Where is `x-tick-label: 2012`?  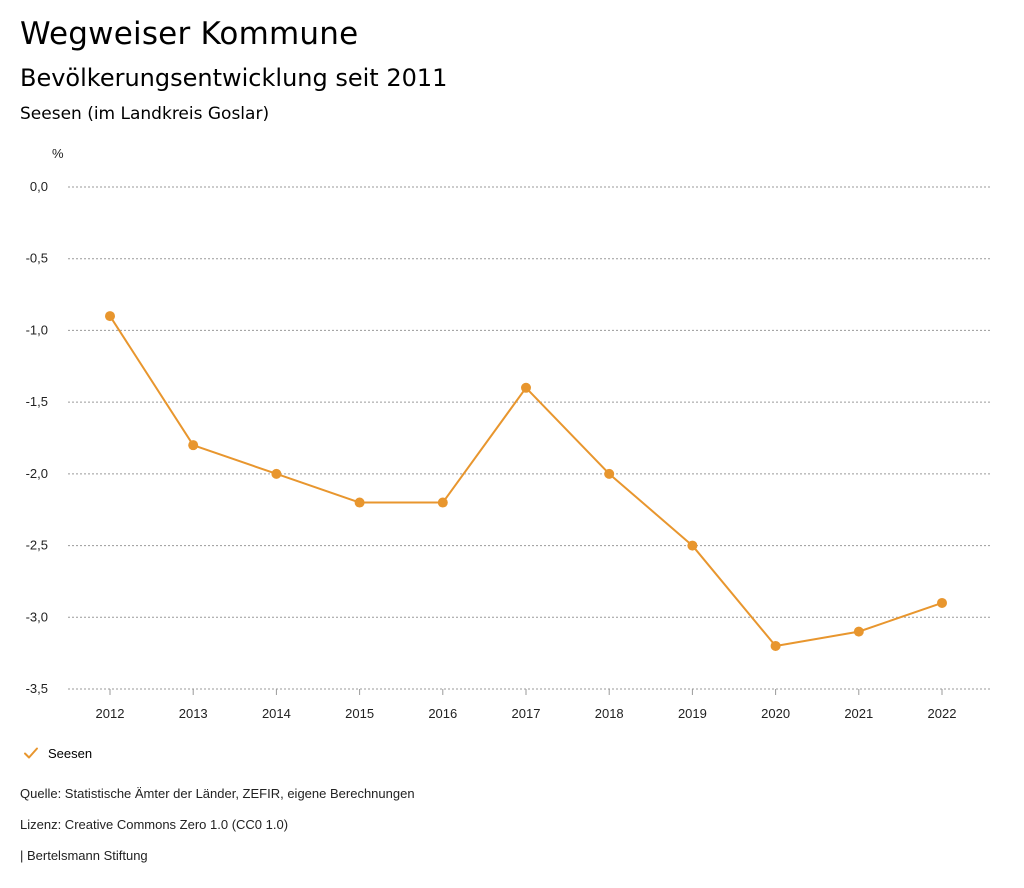
x-tick-label: 2012 is located at coordinates (110, 713).